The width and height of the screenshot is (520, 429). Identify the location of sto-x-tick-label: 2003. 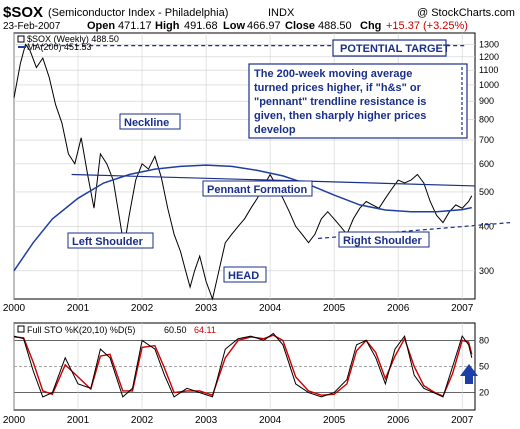
(206, 420).